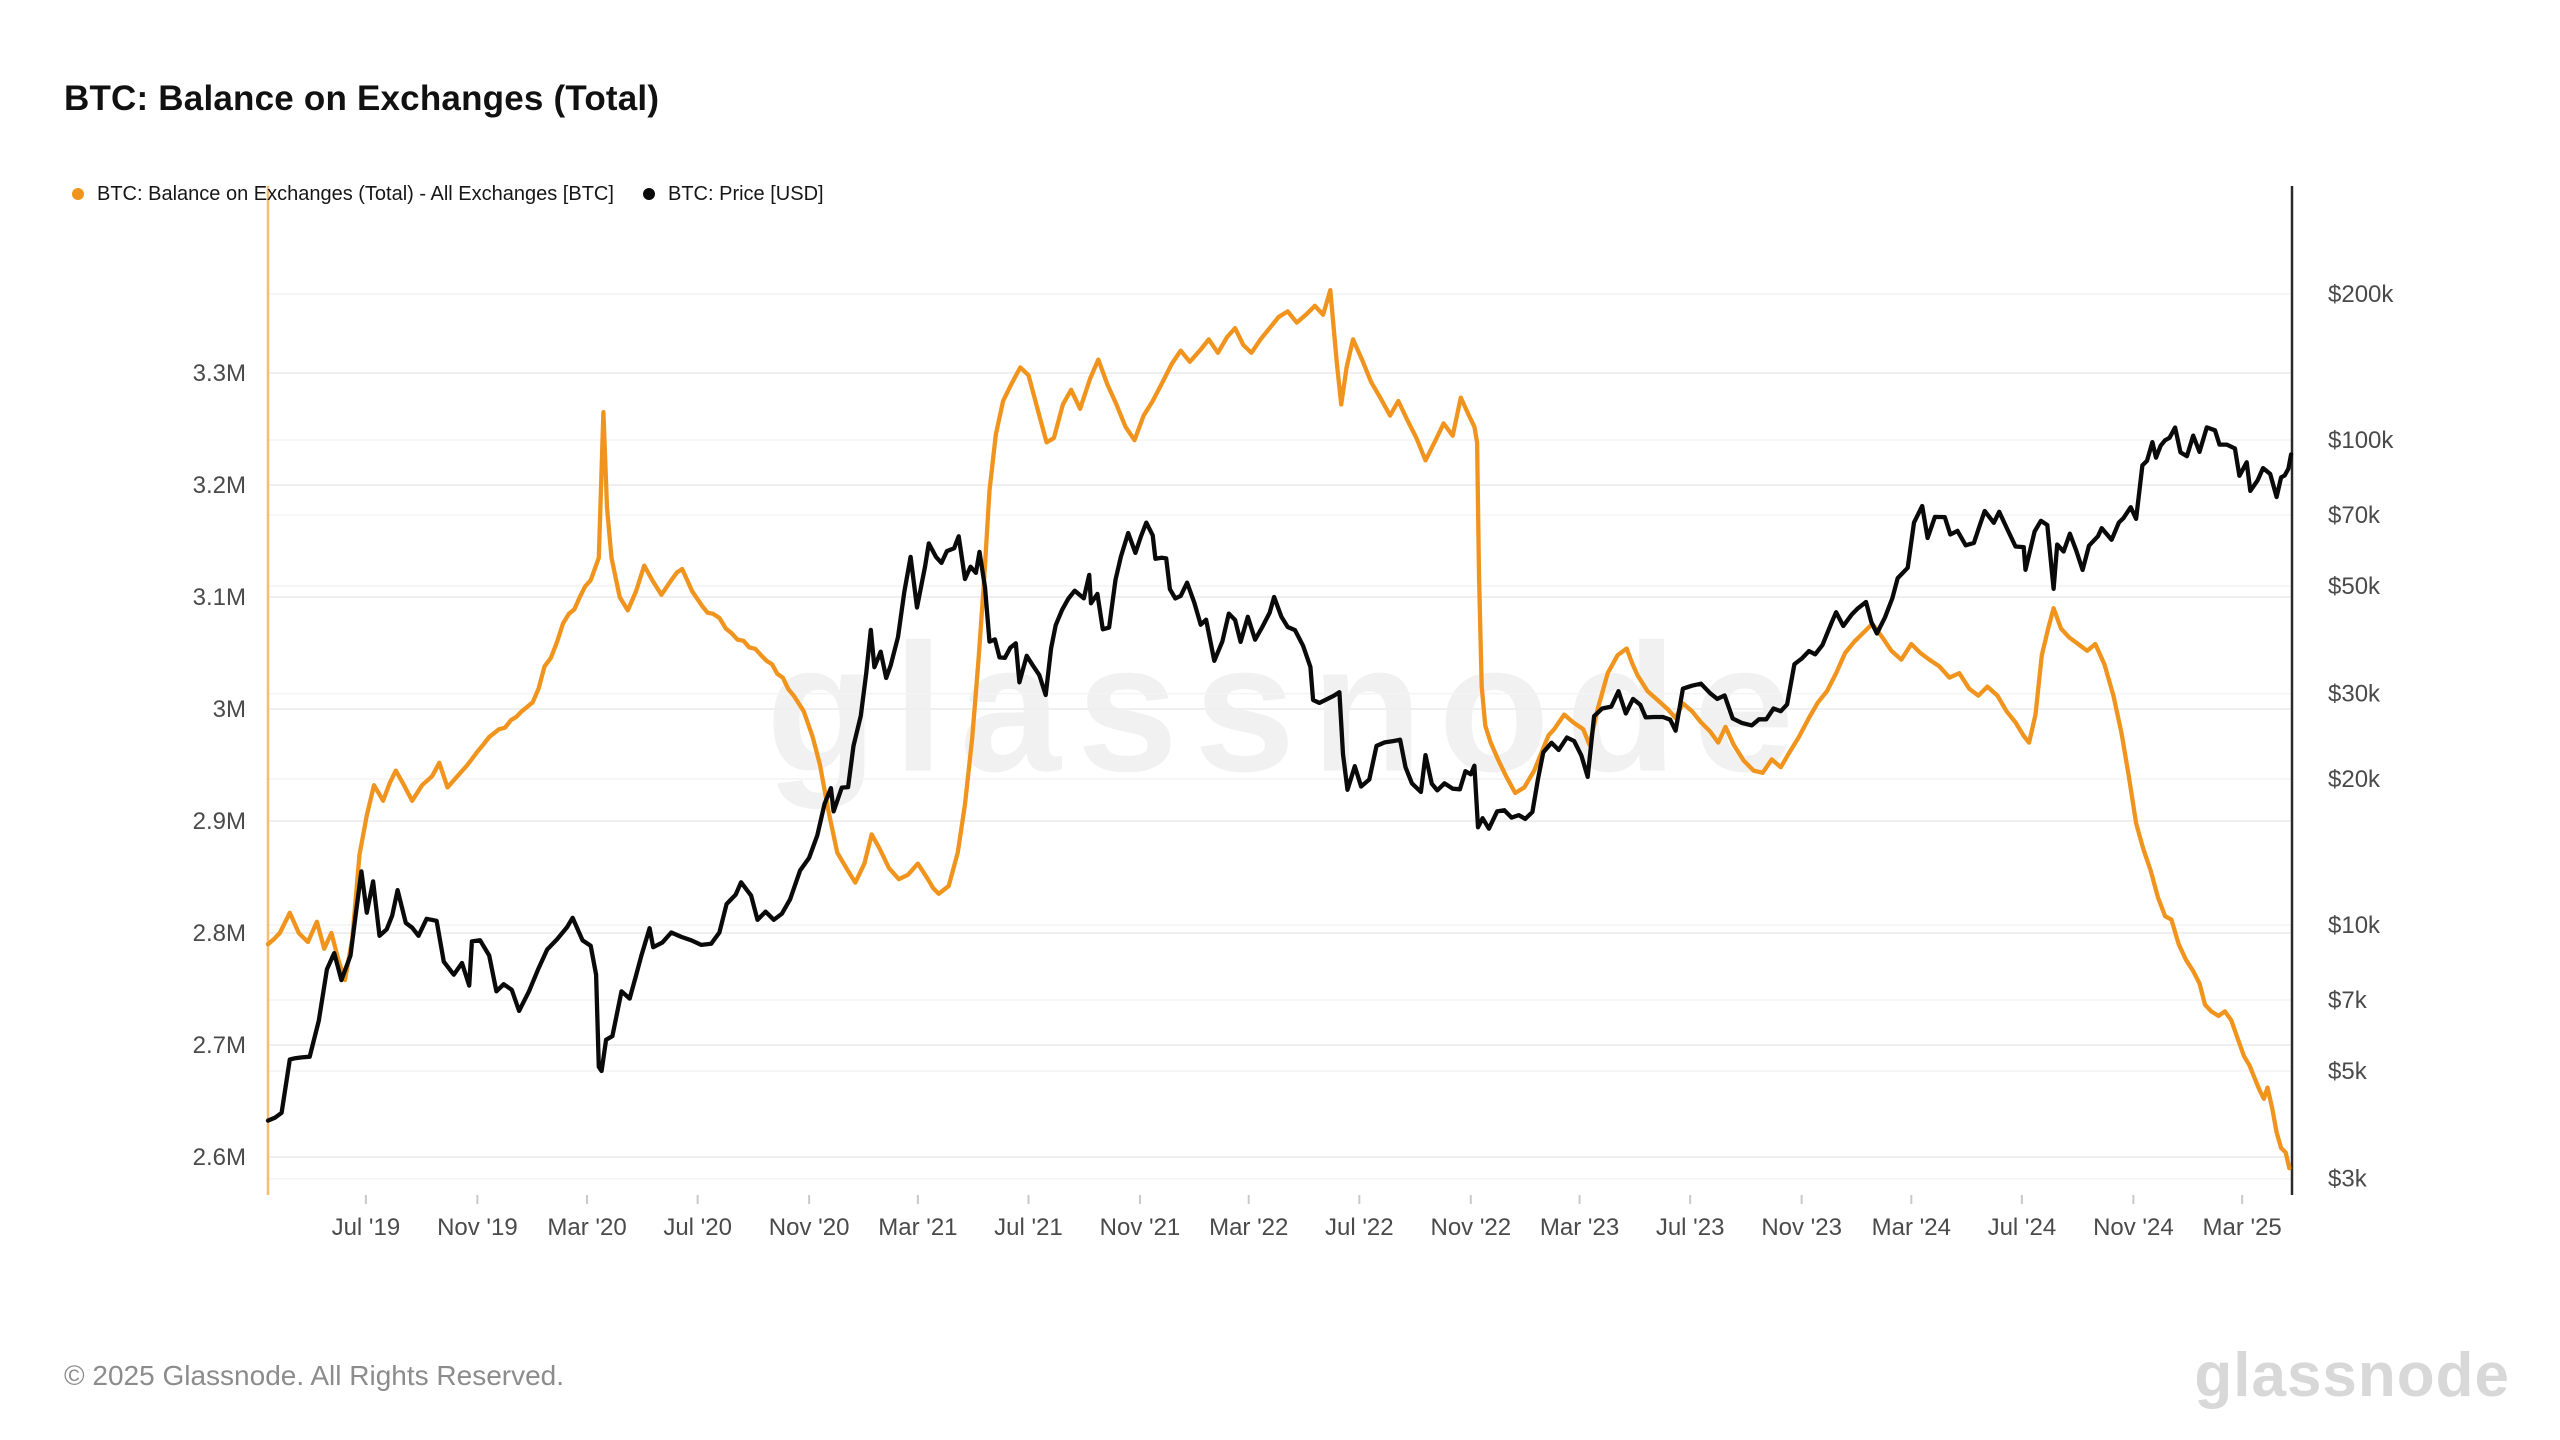 This screenshot has height=1440, width=2560. Describe the element at coordinates (2361, 440) in the screenshot. I see `right-axis-tick-label: $100k` at that location.